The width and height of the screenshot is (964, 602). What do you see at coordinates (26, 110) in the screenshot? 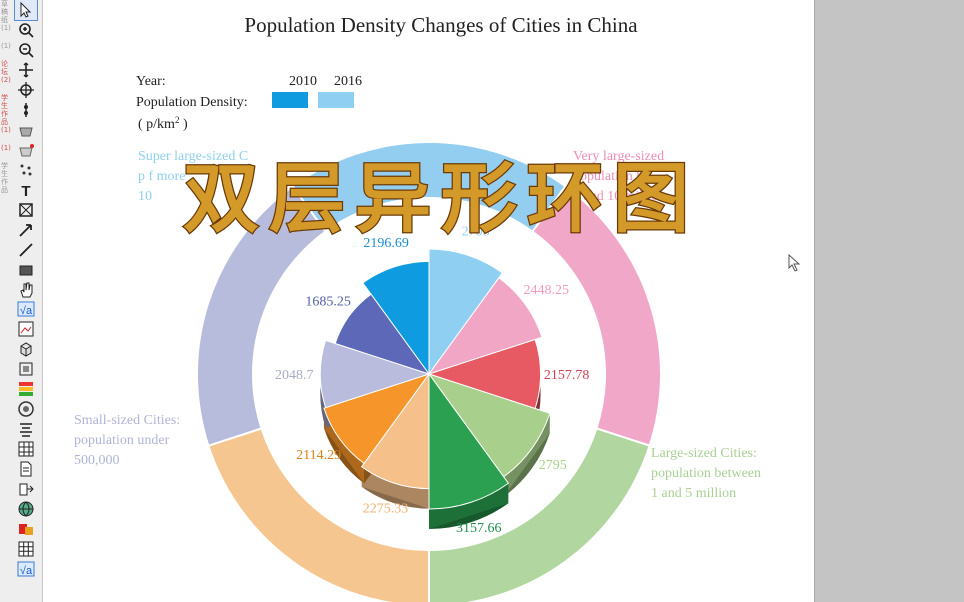
I see `node-button` at bounding box center [26, 110].